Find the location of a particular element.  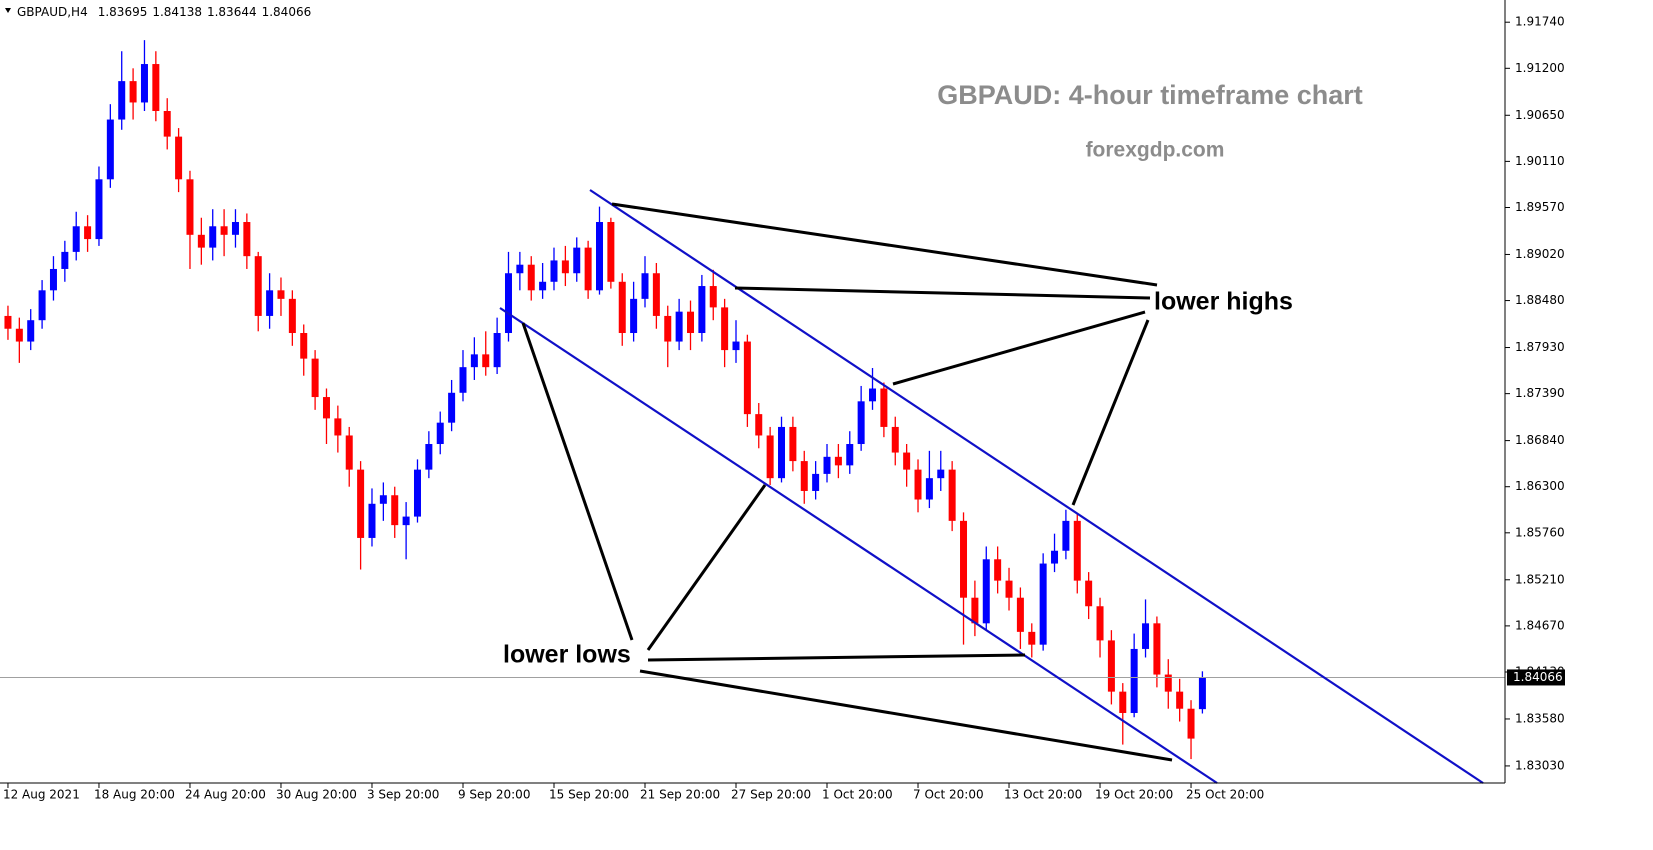

y-tick-label: 1.89020 is located at coordinates (1540, 254).